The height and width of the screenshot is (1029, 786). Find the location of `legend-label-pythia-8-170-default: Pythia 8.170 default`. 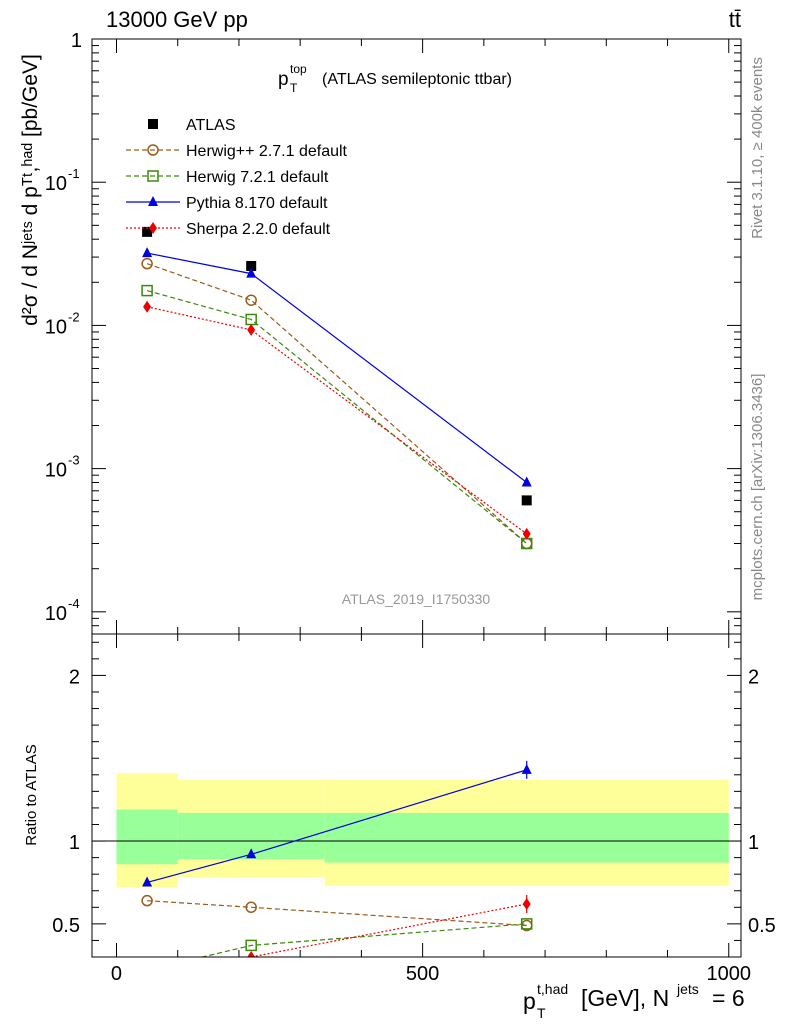

legend-label-pythia-8-170-default: Pythia 8.170 default is located at coordinates (257, 203).